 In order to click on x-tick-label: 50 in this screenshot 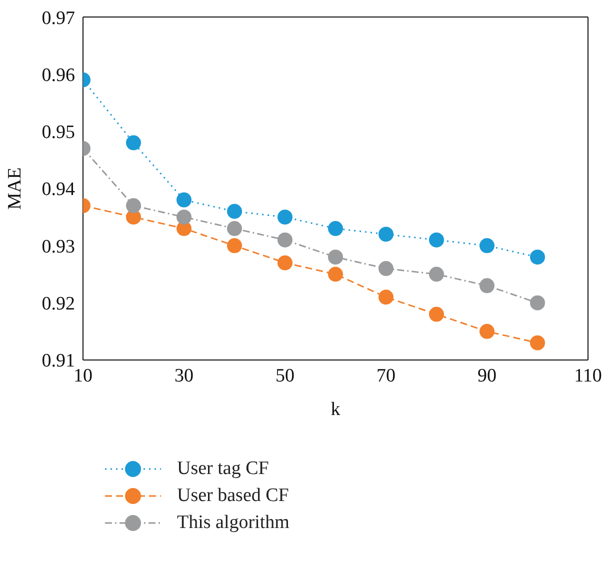, I will do `click(285, 375)`.